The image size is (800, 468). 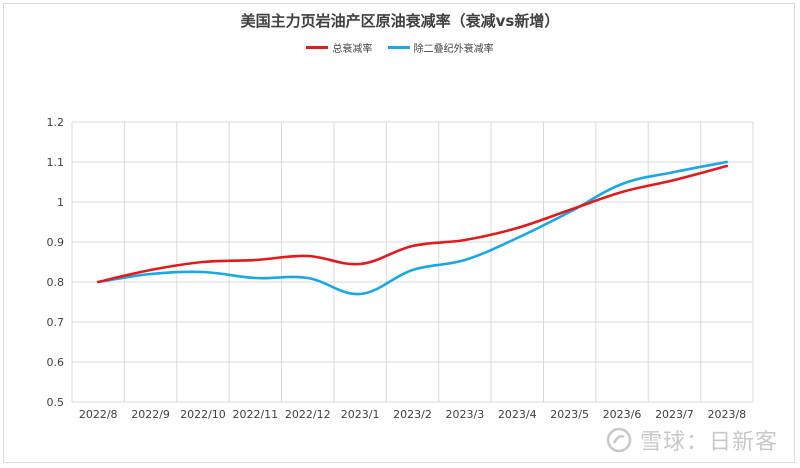 I want to click on watermark: 雪球：日新客, so click(x=692, y=440).